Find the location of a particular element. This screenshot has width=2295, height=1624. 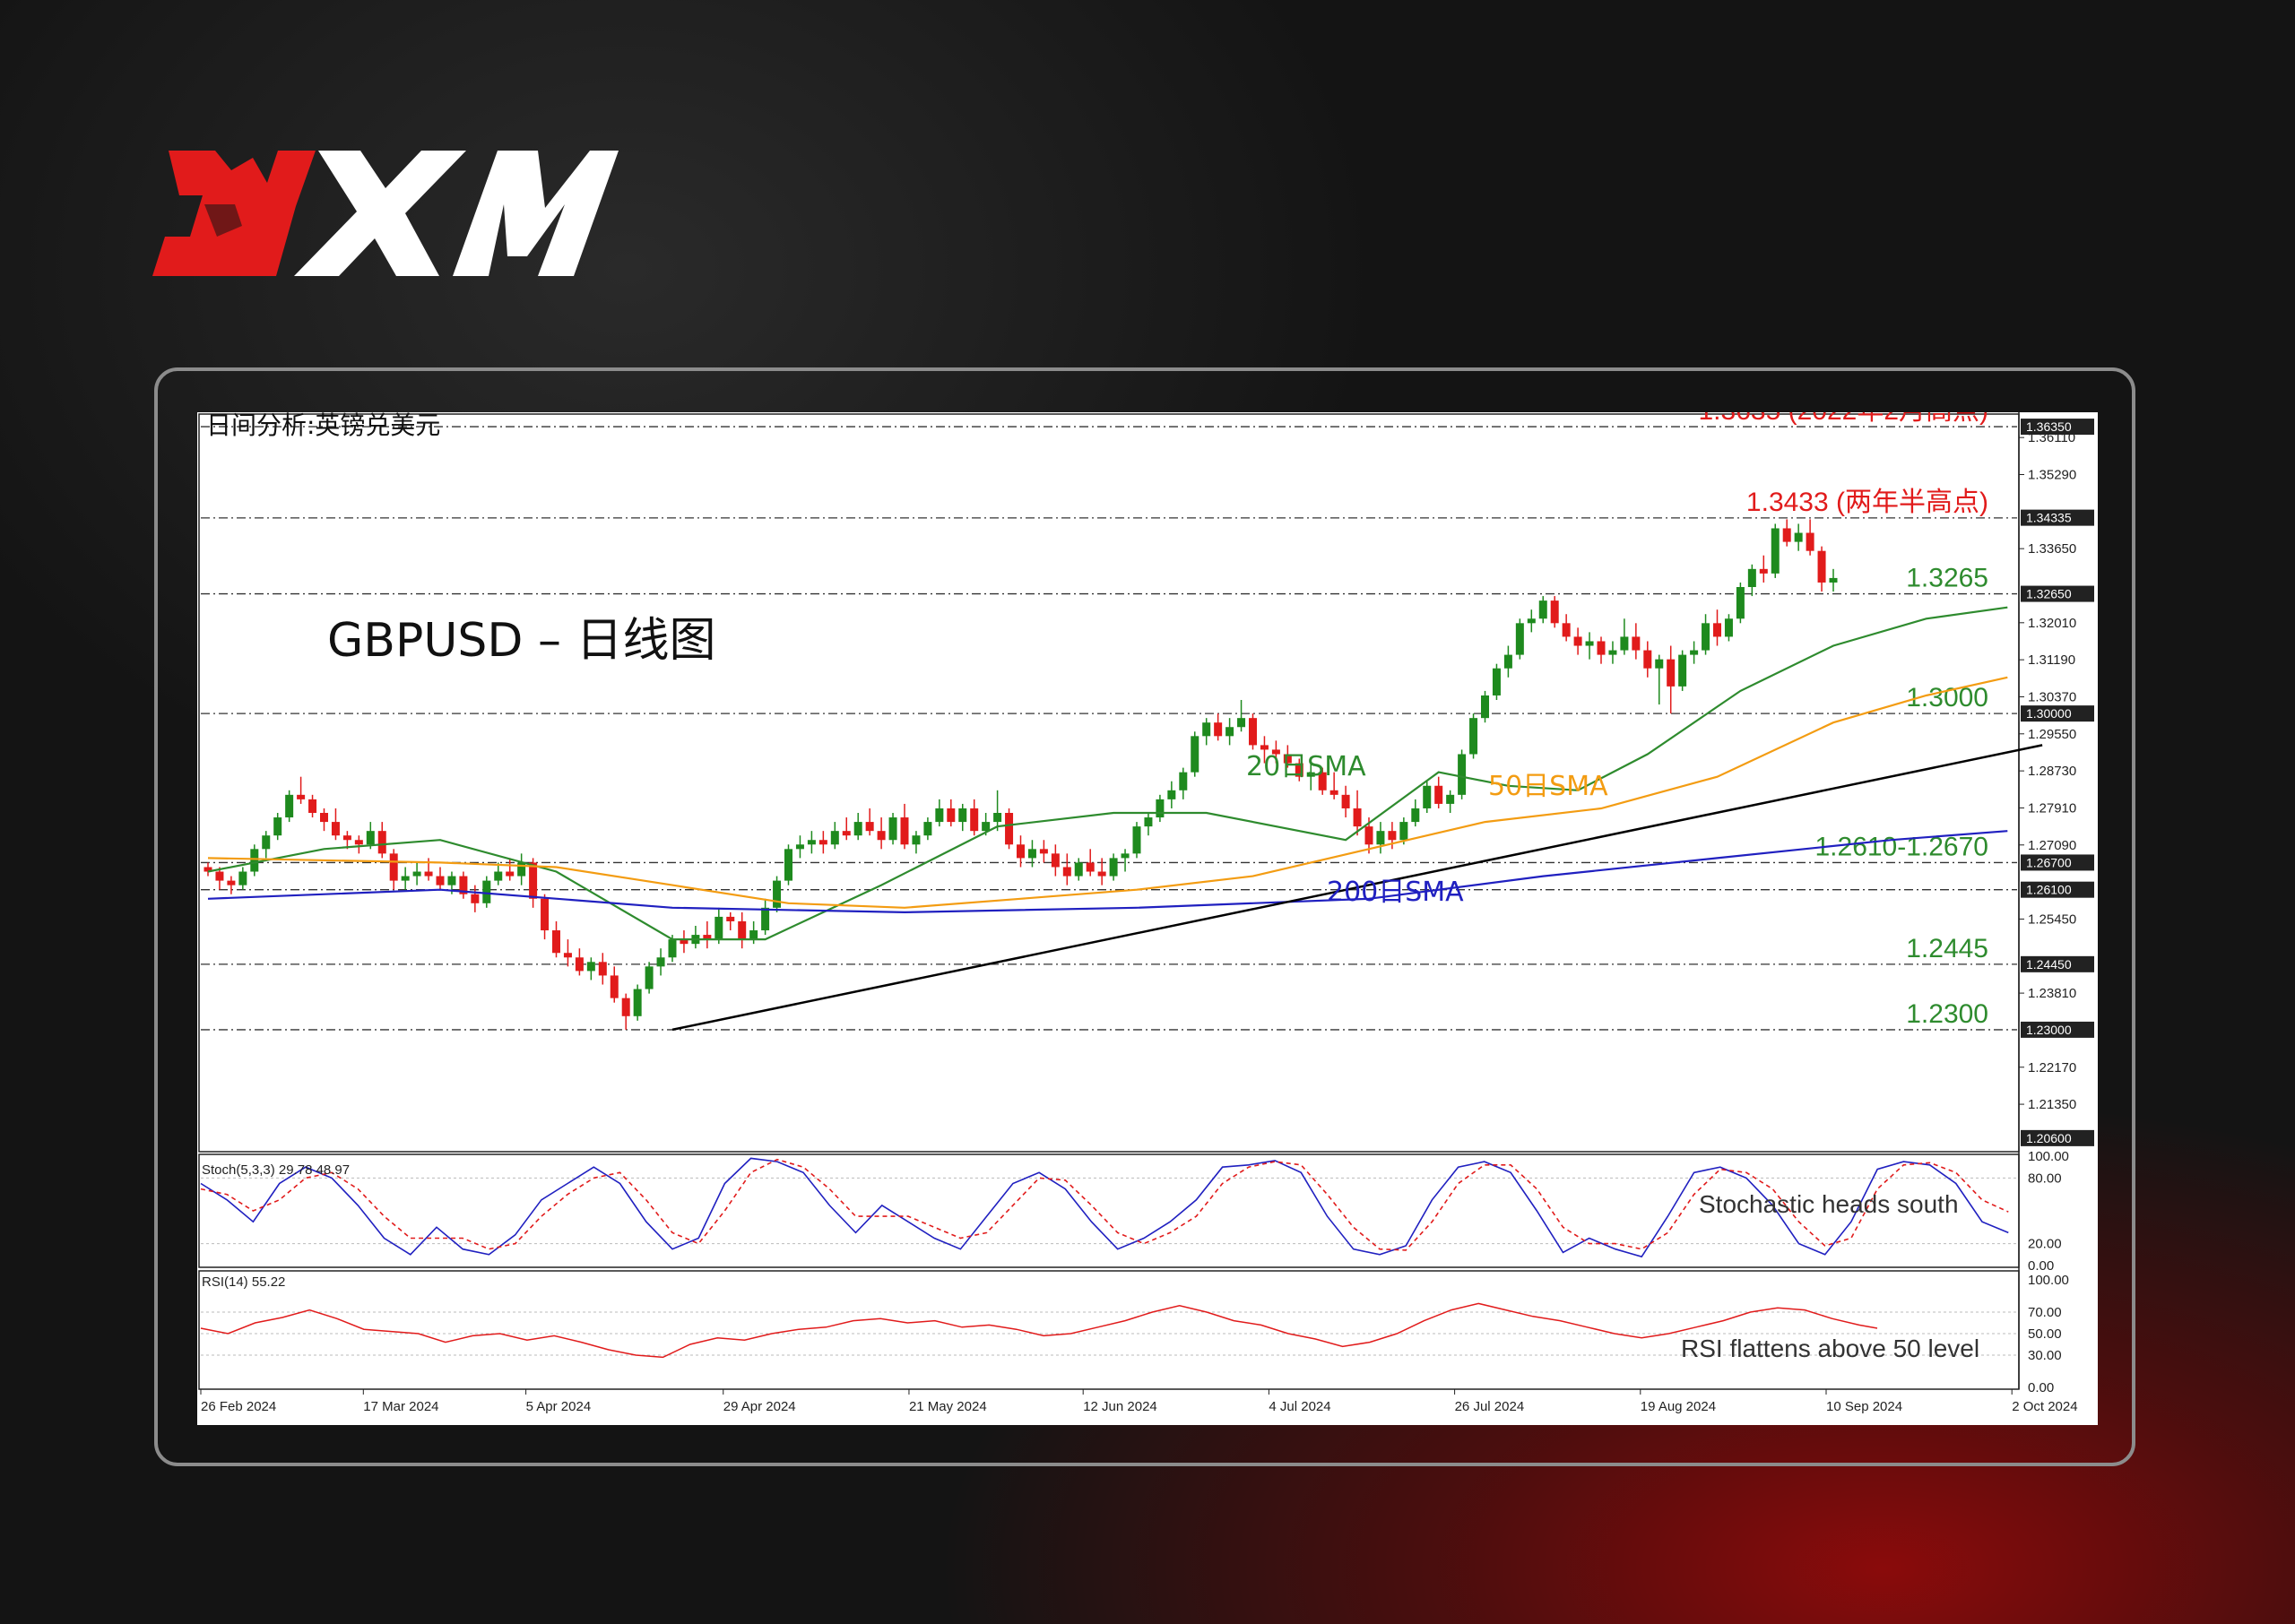

date-tick-label: 21 May 2024 is located at coordinates (948, 1407).